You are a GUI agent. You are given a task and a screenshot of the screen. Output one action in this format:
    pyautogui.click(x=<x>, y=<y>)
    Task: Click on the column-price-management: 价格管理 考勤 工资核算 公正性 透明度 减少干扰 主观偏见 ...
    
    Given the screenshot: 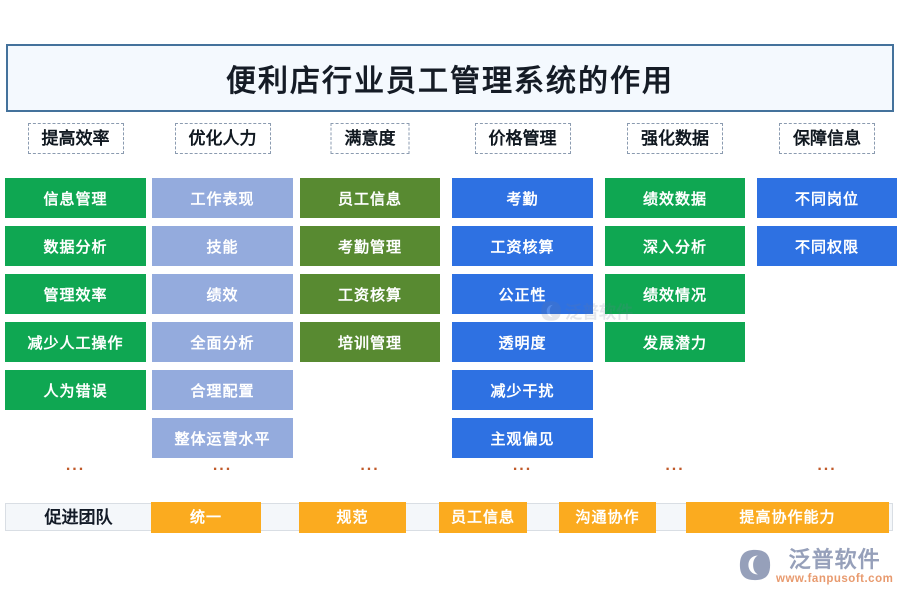 What is the action you would take?
    pyautogui.click(x=522, y=303)
    